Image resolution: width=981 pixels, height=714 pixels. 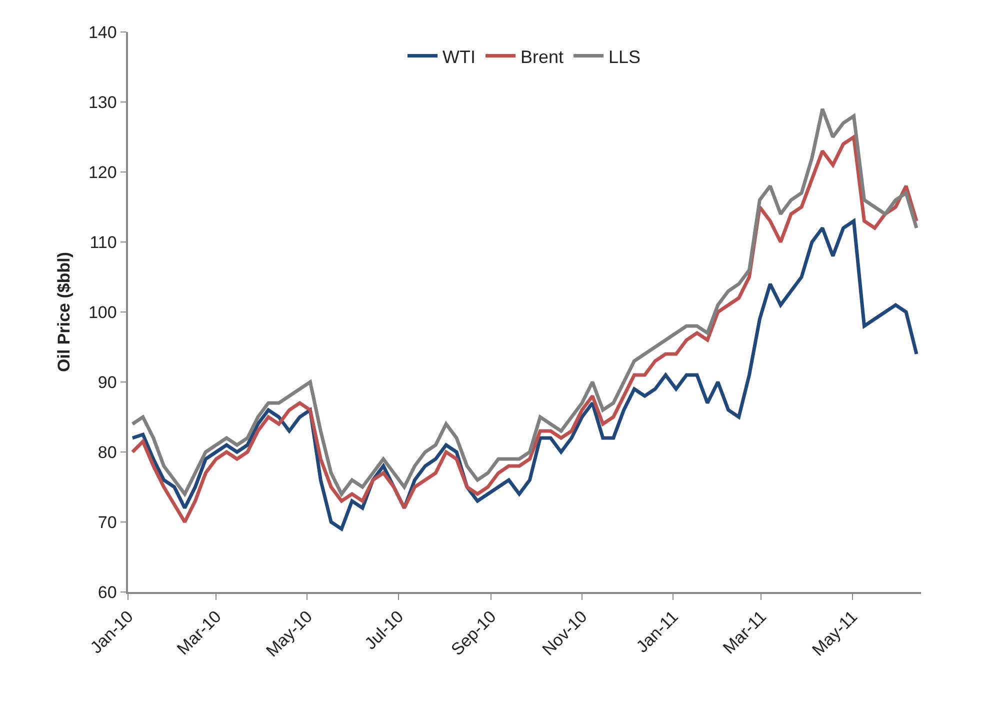 What do you see at coordinates (542, 56) in the screenshot?
I see `legend-label: Brent` at bounding box center [542, 56].